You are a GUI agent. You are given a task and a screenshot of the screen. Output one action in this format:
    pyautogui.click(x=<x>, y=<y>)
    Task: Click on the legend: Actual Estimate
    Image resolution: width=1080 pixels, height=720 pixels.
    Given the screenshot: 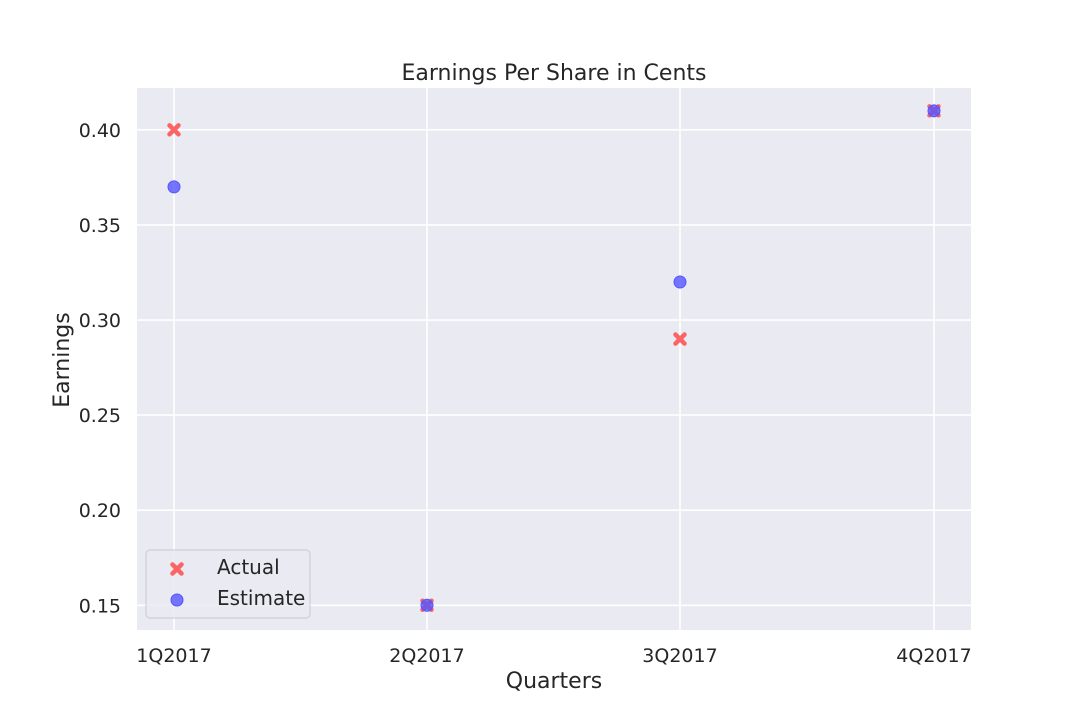 What is the action you would take?
    pyautogui.click(x=228, y=584)
    